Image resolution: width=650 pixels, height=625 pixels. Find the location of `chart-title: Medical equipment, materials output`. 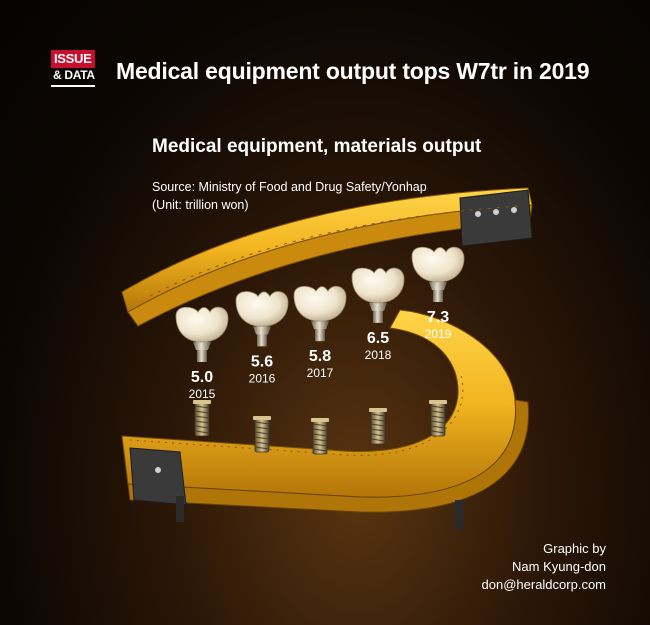

chart-title: Medical equipment, materials output is located at coordinates (317, 146).